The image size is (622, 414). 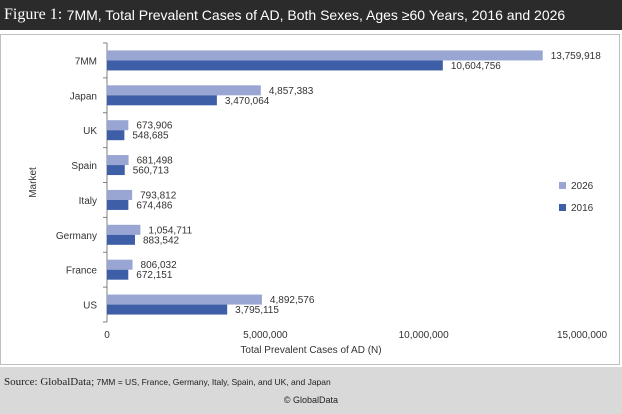 What do you see at coordinates (424, 335) in the screenshot?
I see `x-tick-label: 10,000,000` at bounding box center [424, 335].